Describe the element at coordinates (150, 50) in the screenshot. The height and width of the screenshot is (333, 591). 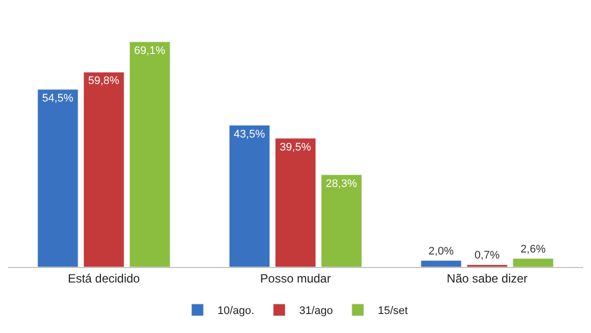
I see `data-label: 69,1%` at that location.